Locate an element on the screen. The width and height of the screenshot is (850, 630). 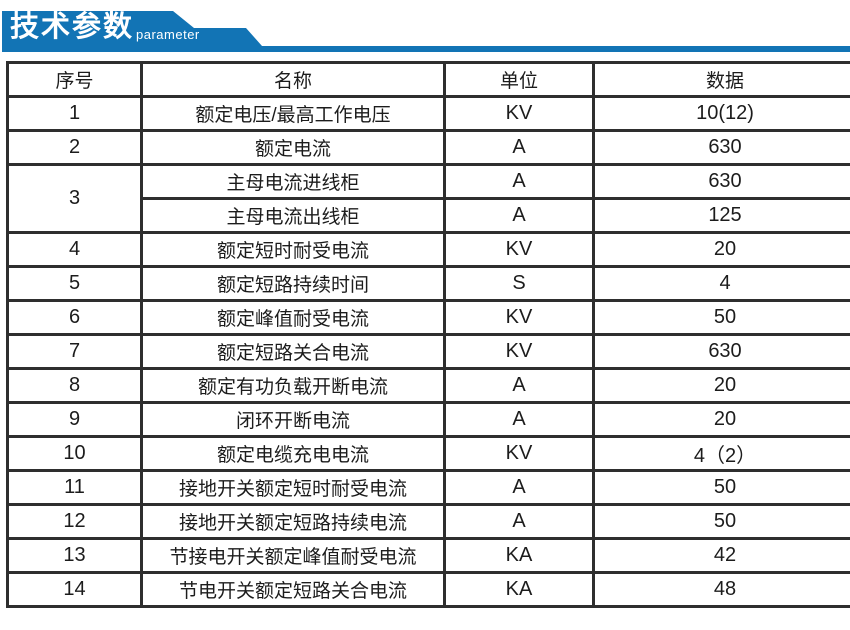
table-row: 2 额定电流 A 630 is located at coordinates (428, 147).